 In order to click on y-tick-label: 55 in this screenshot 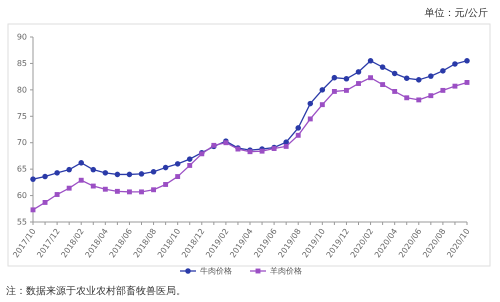, I will do `click(21, 222)`.